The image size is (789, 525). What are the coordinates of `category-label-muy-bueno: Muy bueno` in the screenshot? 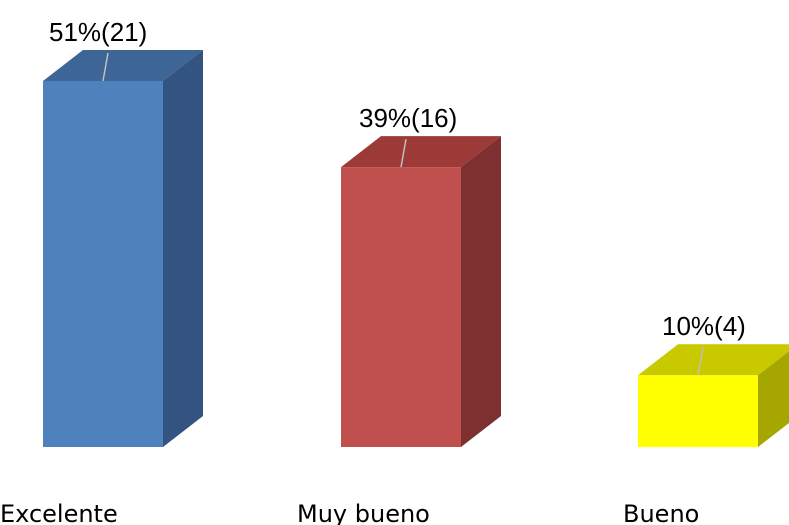 It's located at (363, 512).